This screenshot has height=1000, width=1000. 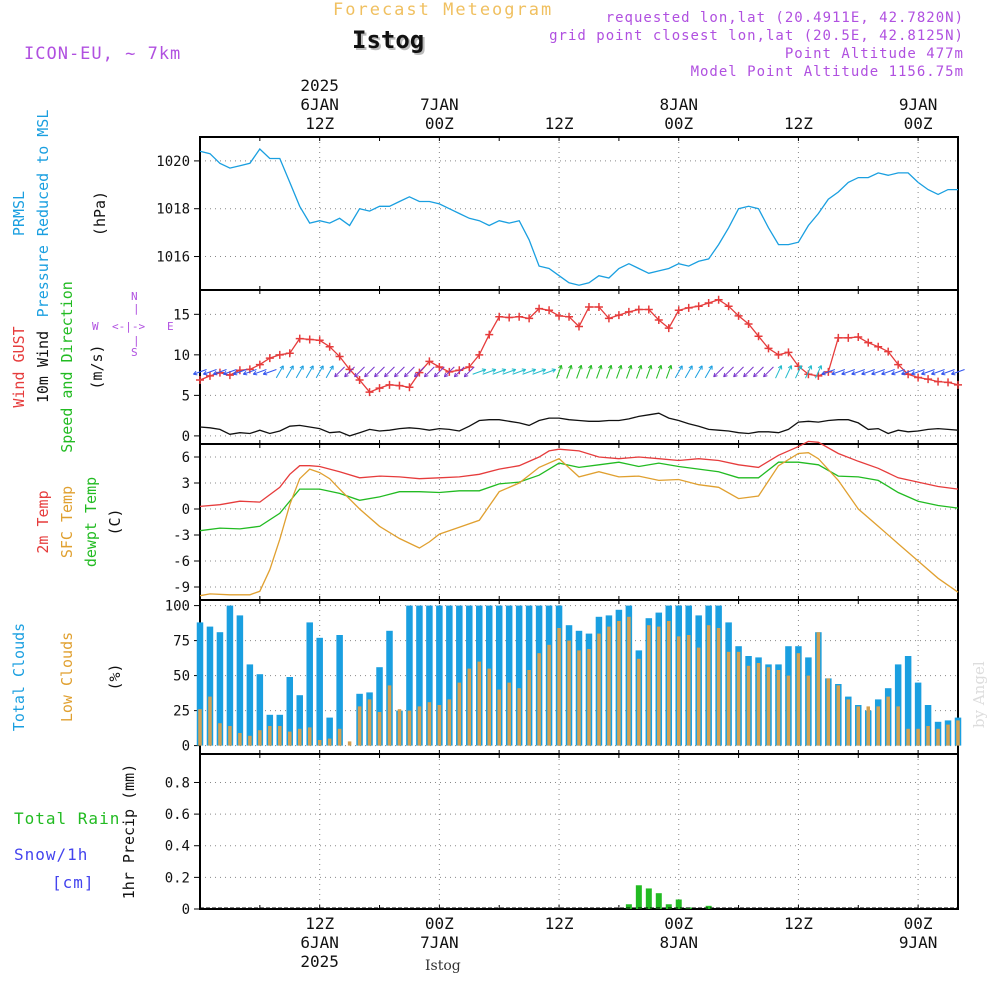 I want to click on footer-station: Istog, so click(x=443, y=966).